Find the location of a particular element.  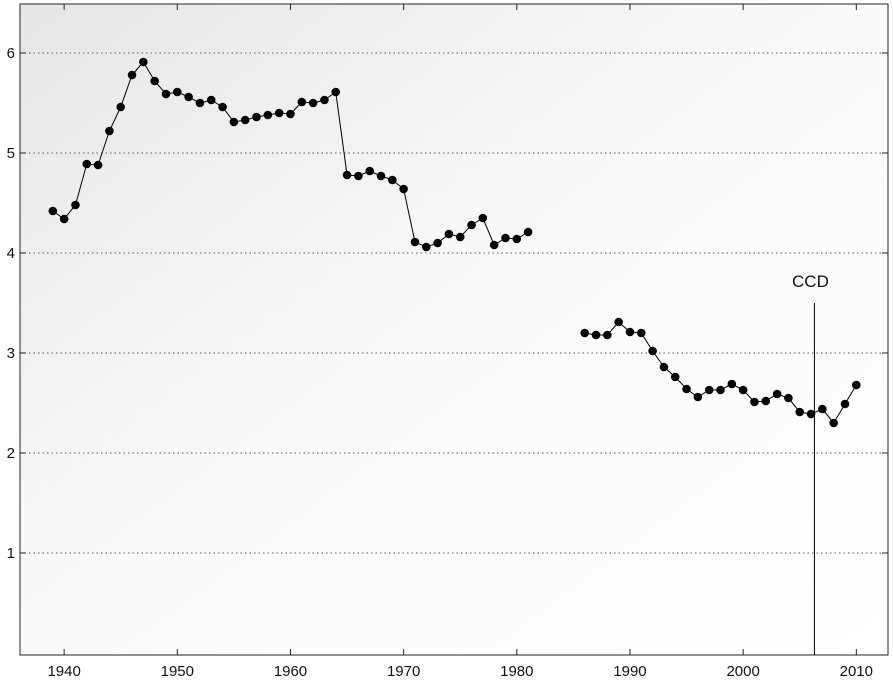

x-tick-label: 1980 is located at coordinates (516, 671).